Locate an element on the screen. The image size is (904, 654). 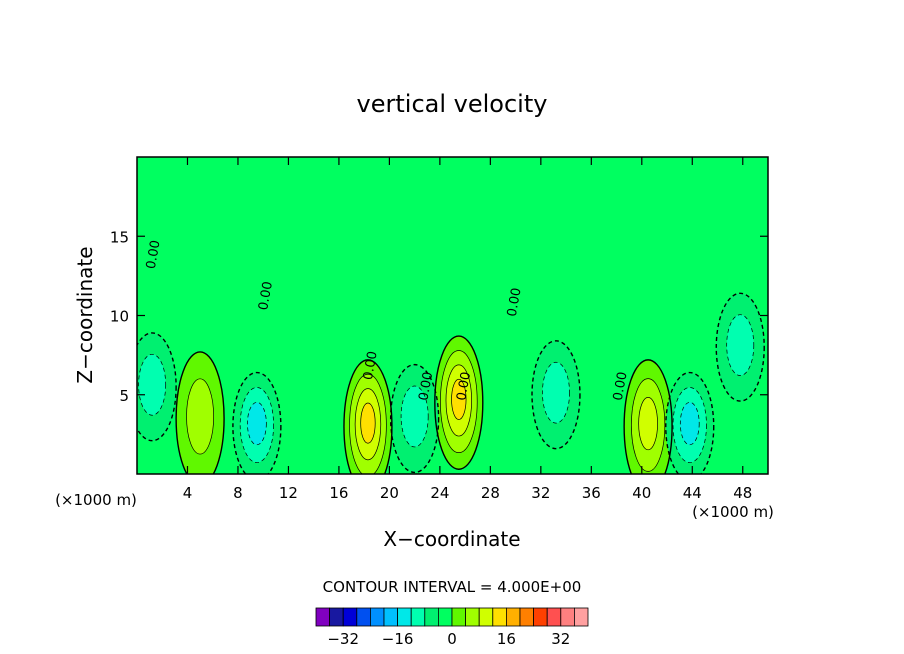
contour-interval-label: CONTOUR INTERVAL = 4.000E+00 is located at coordinates (452, 587).